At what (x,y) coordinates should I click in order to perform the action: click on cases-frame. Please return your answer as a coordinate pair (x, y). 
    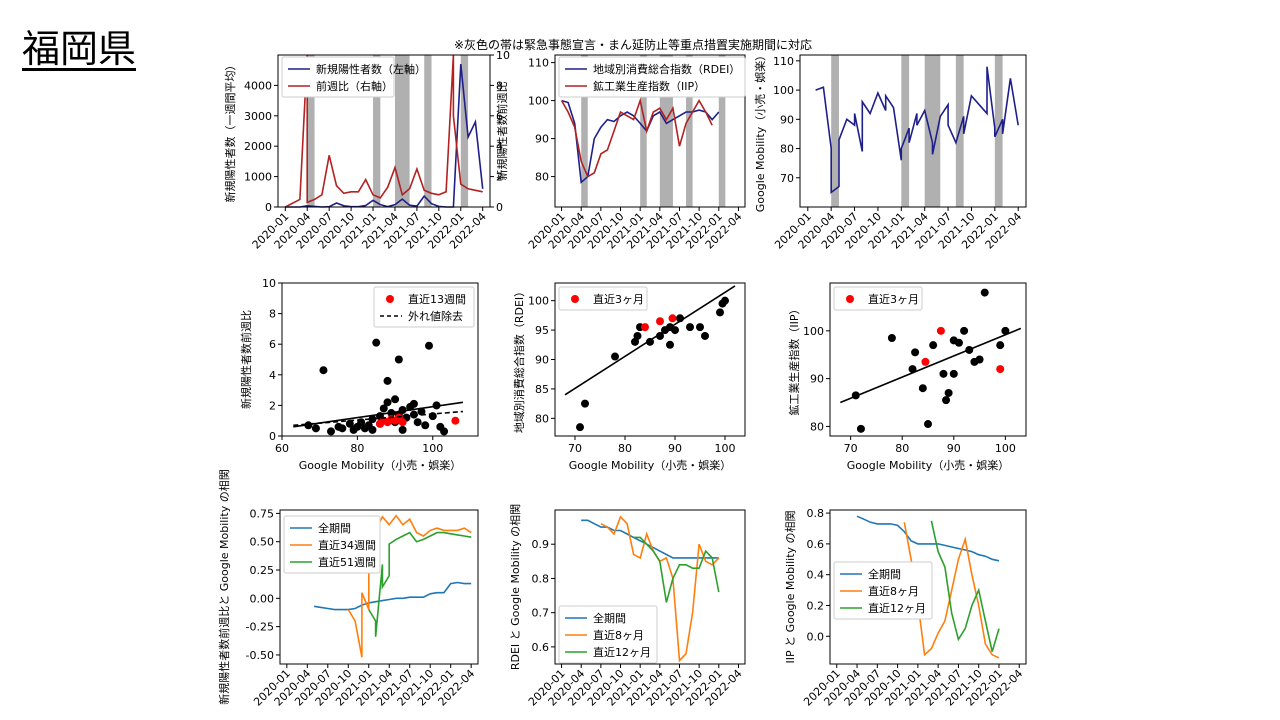
    Looking at the image, I should click on (384, 131).